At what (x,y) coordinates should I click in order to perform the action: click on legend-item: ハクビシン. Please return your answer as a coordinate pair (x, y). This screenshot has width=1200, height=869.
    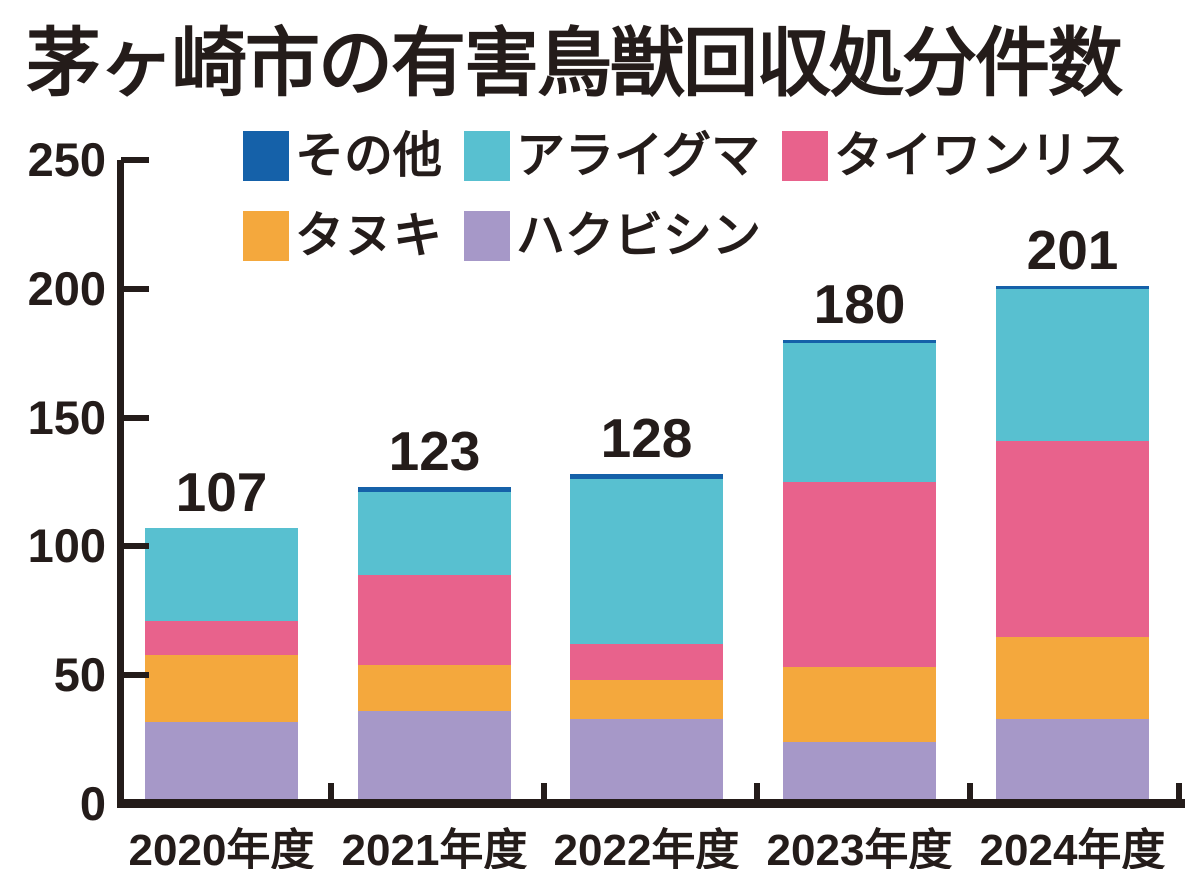
    Looking at the image, I should click on (612, 236).